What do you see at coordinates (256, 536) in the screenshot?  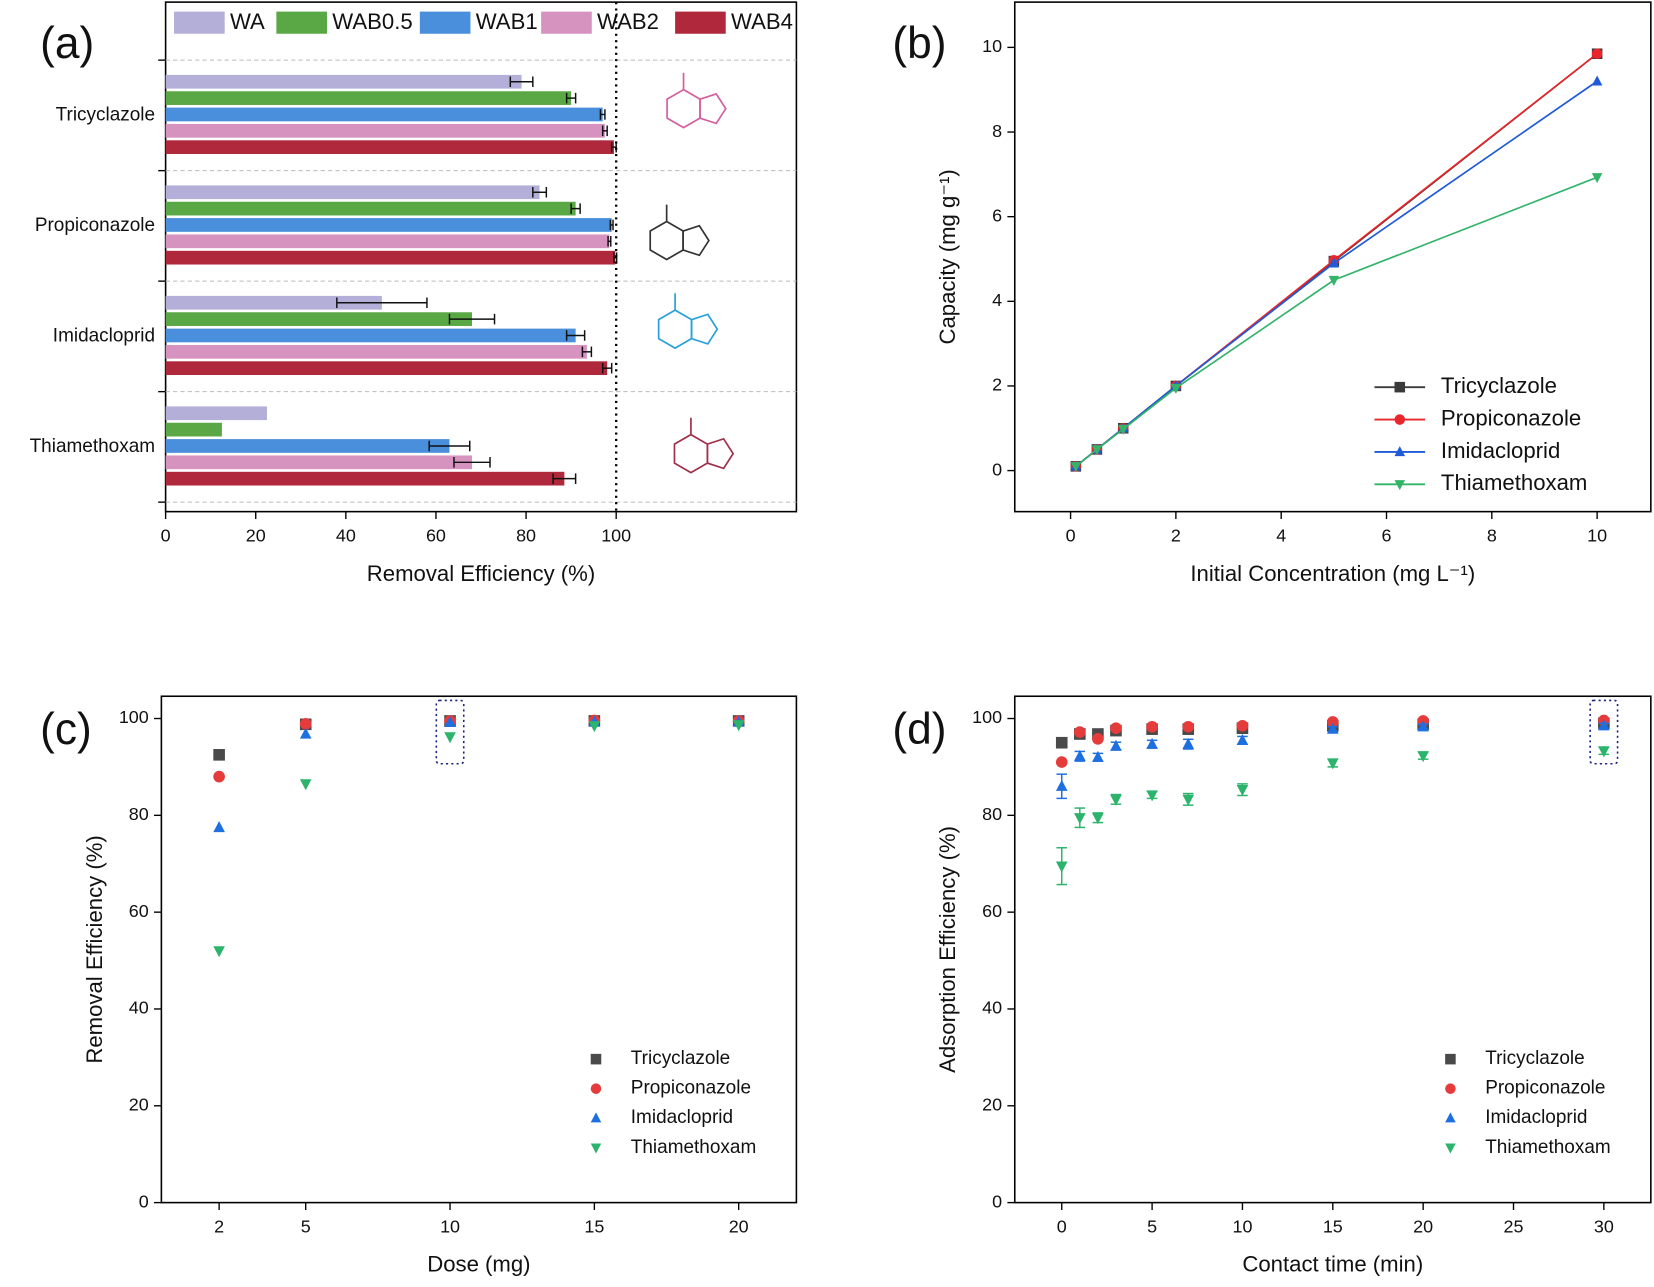 I see `x-tick-label: 20` at bounding box center [256, 536].